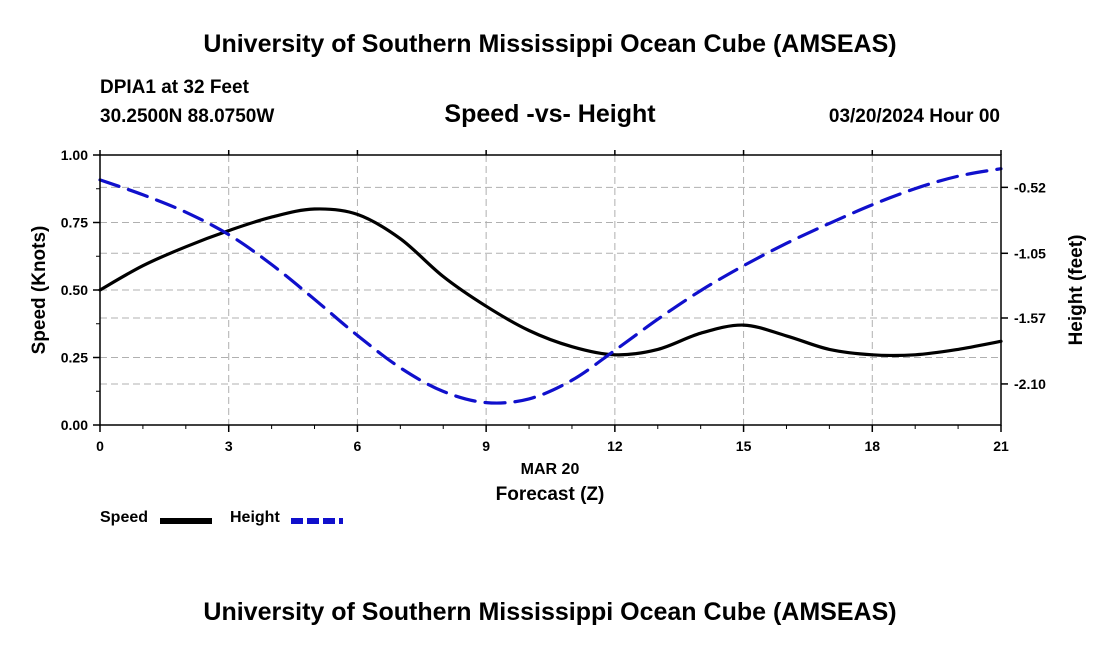 Image resolution: width=1100 pixels, height=650 pixels. I want to click on legend-speed-label: Speed, so click(124, 517).